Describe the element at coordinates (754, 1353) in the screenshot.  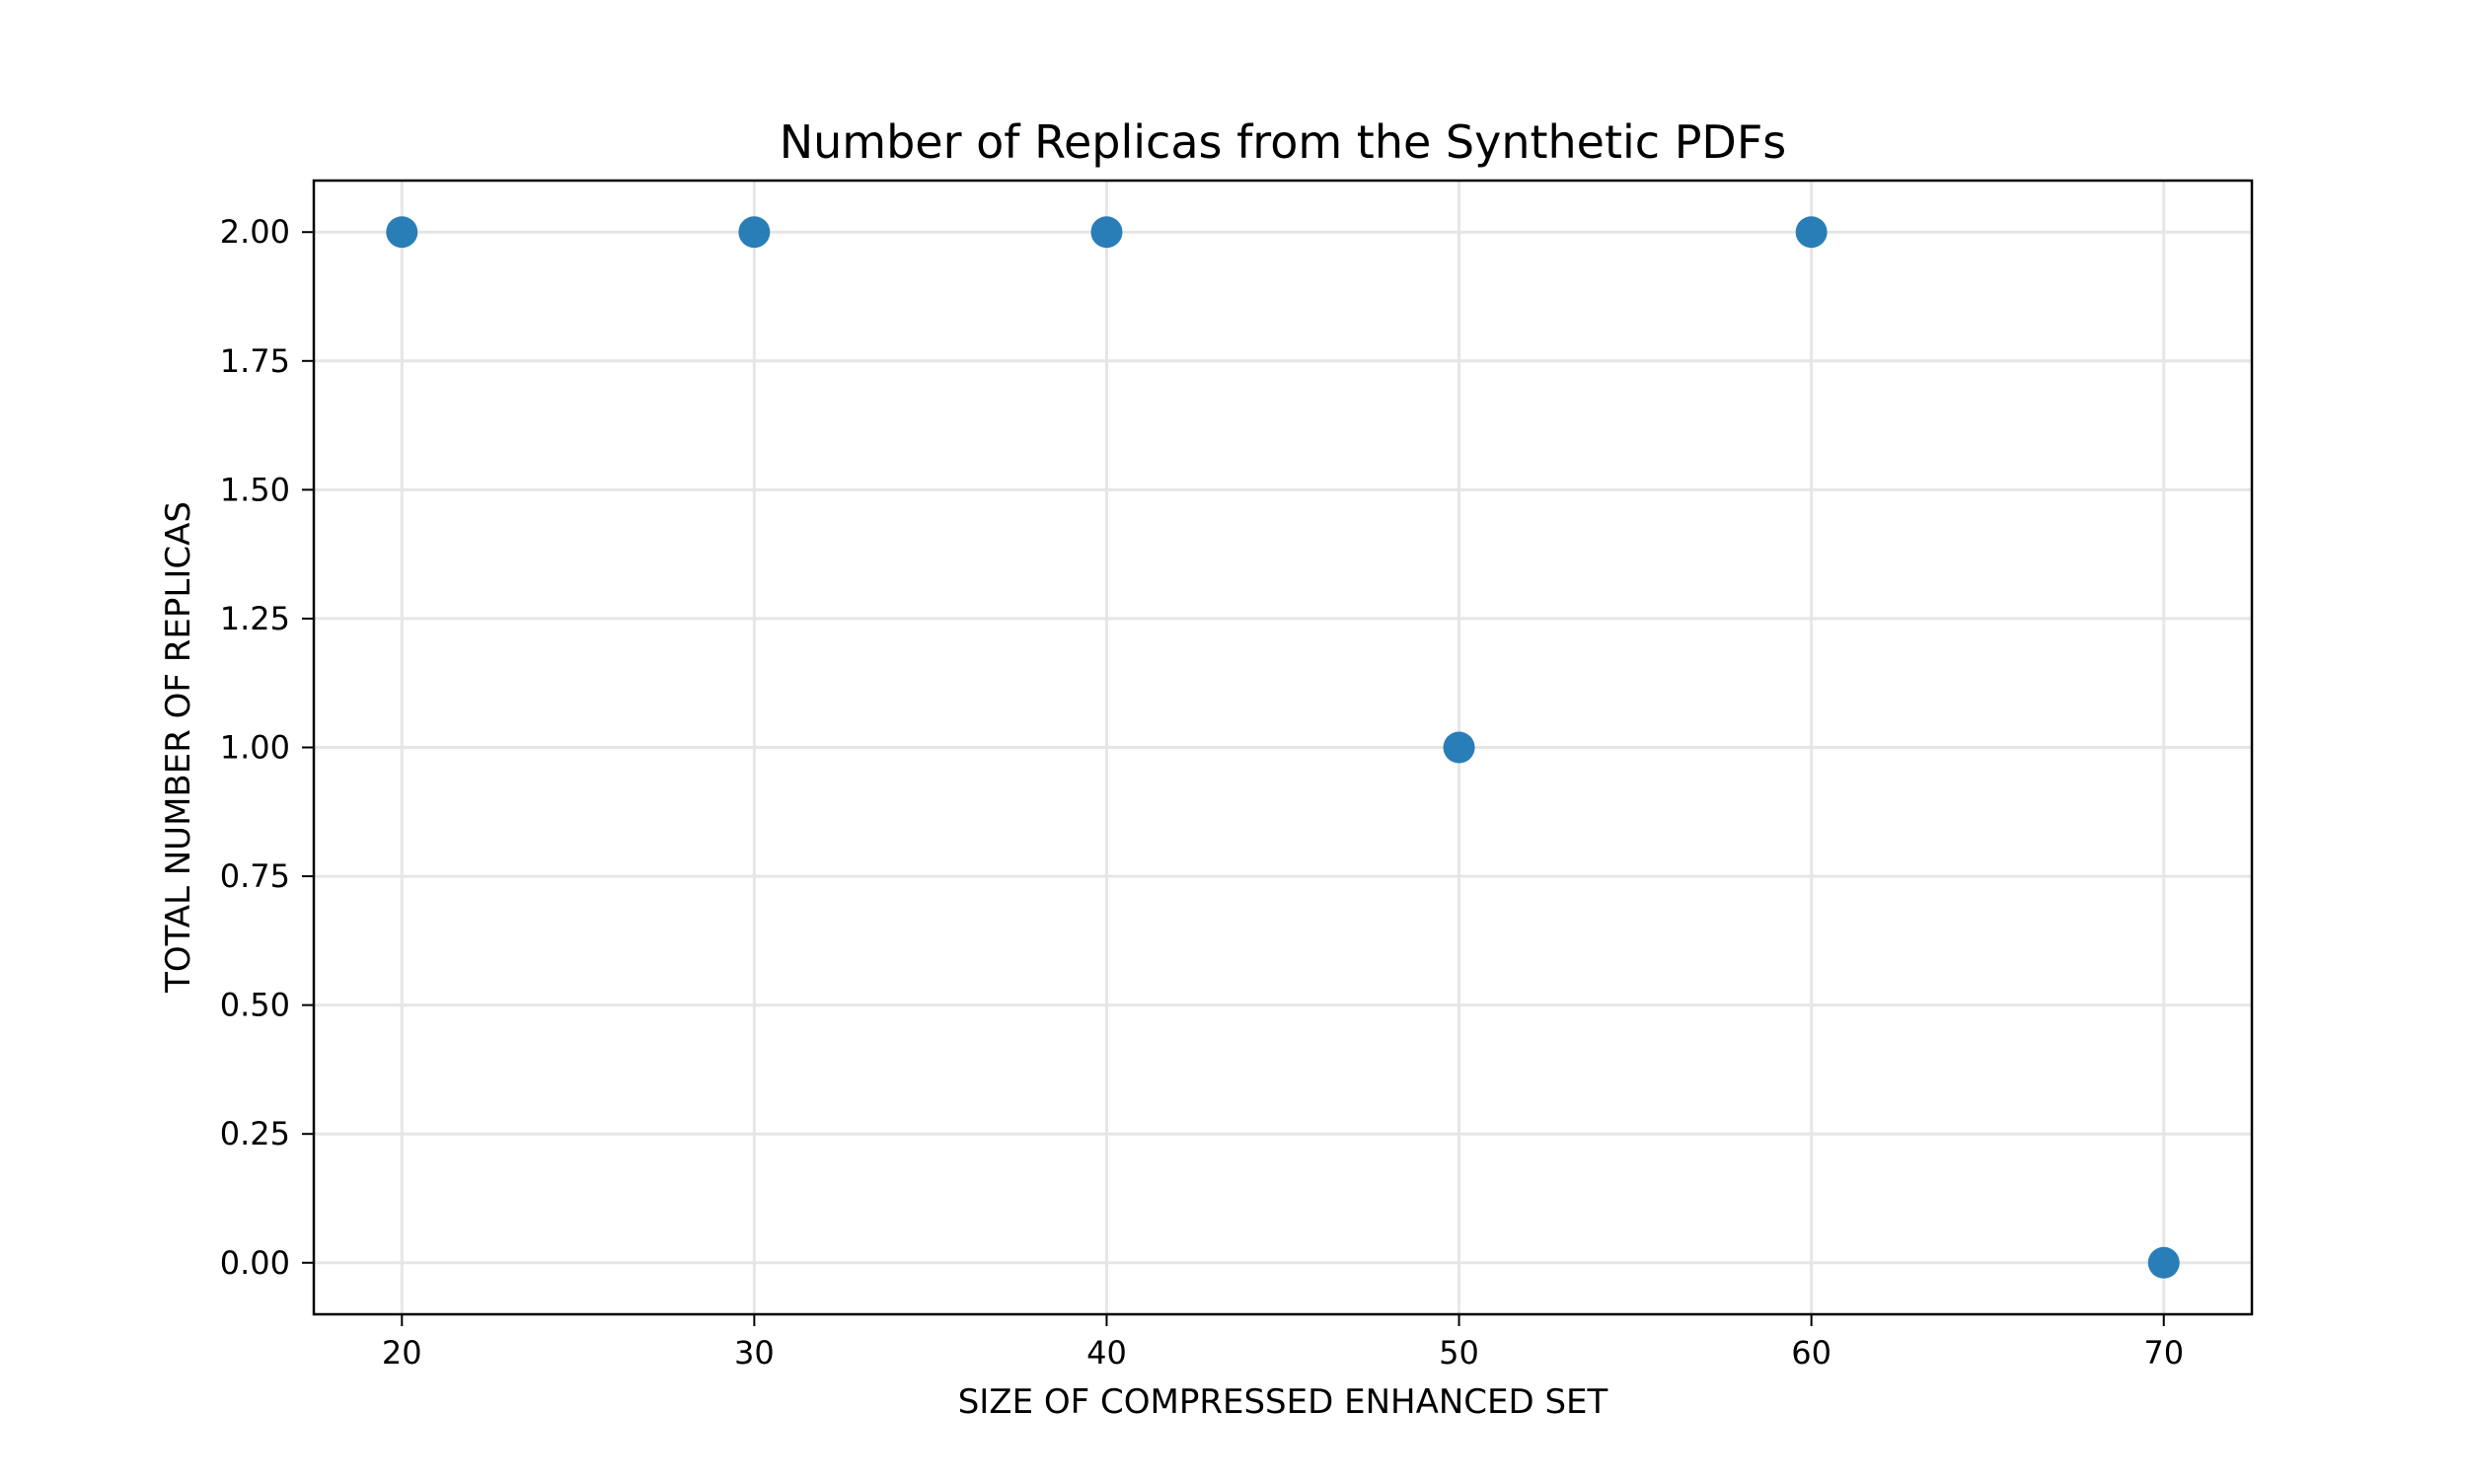
I see `x-tick-label: 30` at that location.